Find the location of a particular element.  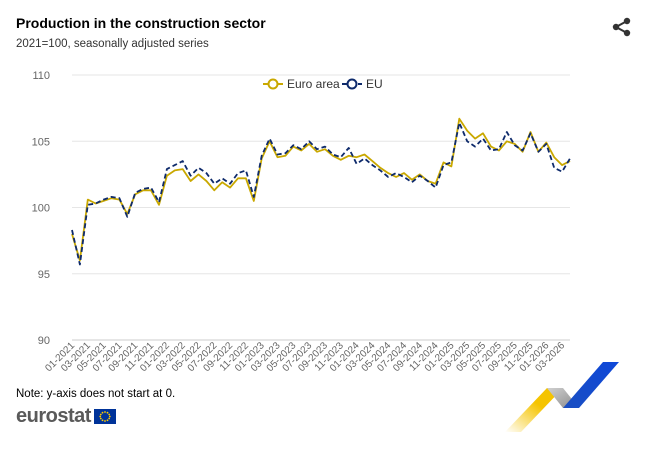

y-tick-label: 105 is located at coordinates (41, 142).